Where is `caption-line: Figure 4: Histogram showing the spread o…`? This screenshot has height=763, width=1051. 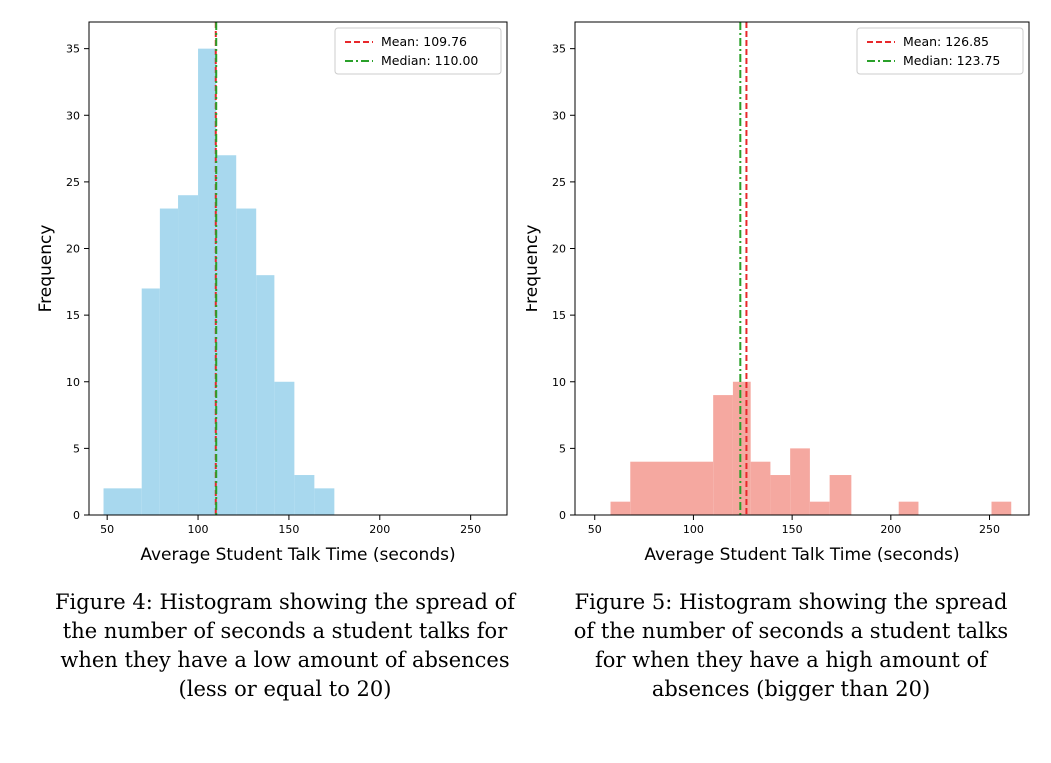
caption-line: Figure 4: Histogram showing the spread o… is located at coordinates (285, 602).